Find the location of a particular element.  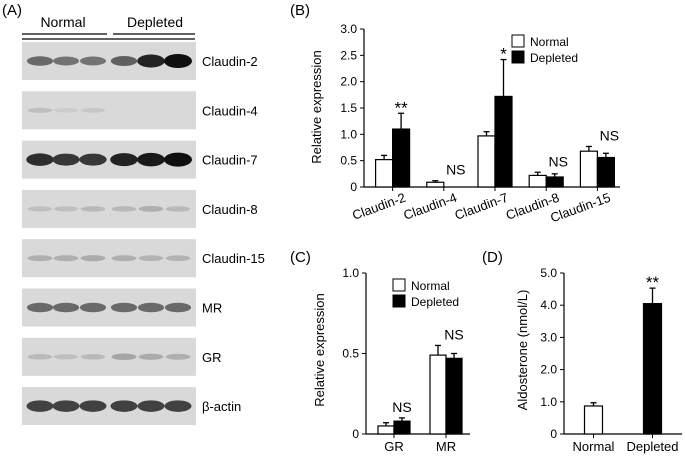

chart-b-legend: Normal Depleted is located at coordinates (544, 49).